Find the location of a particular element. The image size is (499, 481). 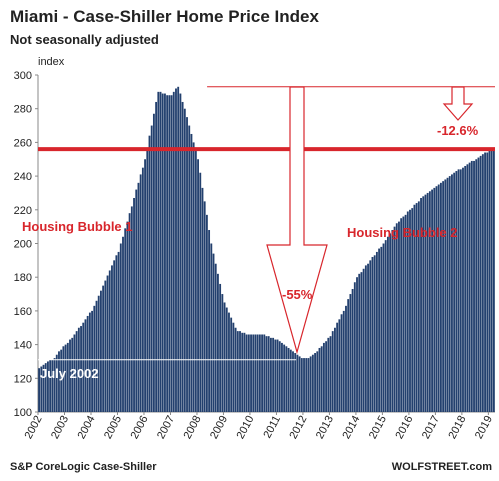

x-tick-label: 2017 is located at coordinates (431, 427).